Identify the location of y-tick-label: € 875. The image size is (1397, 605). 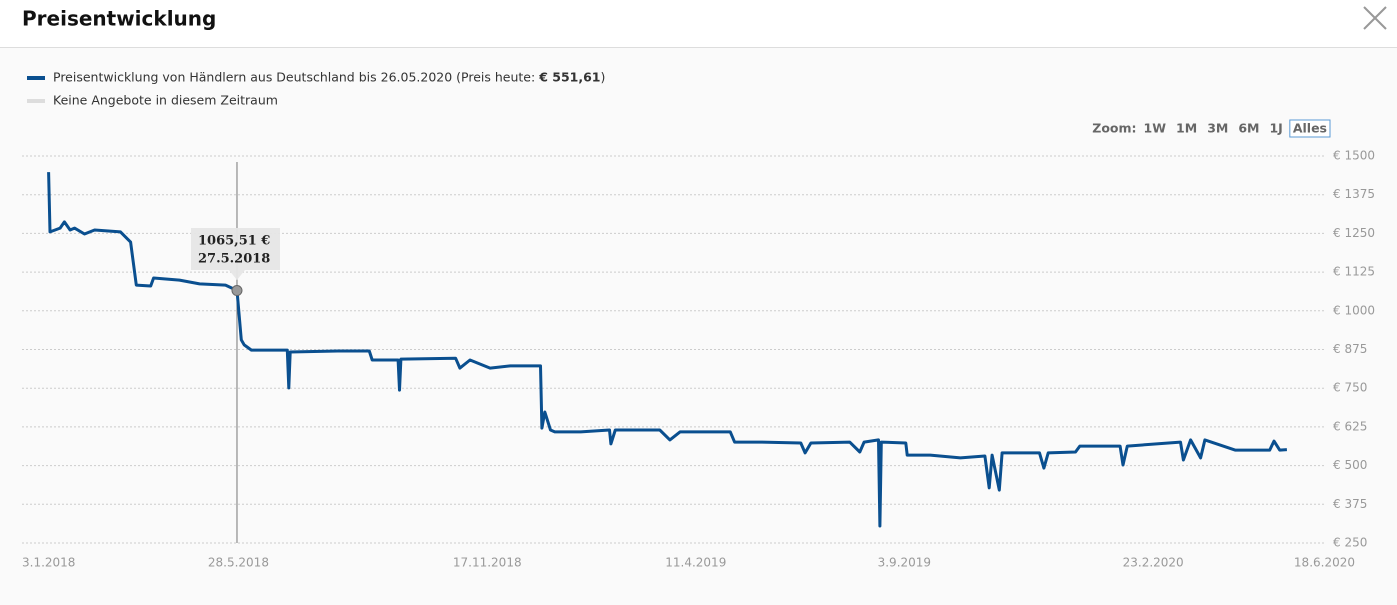
(1350, 349).